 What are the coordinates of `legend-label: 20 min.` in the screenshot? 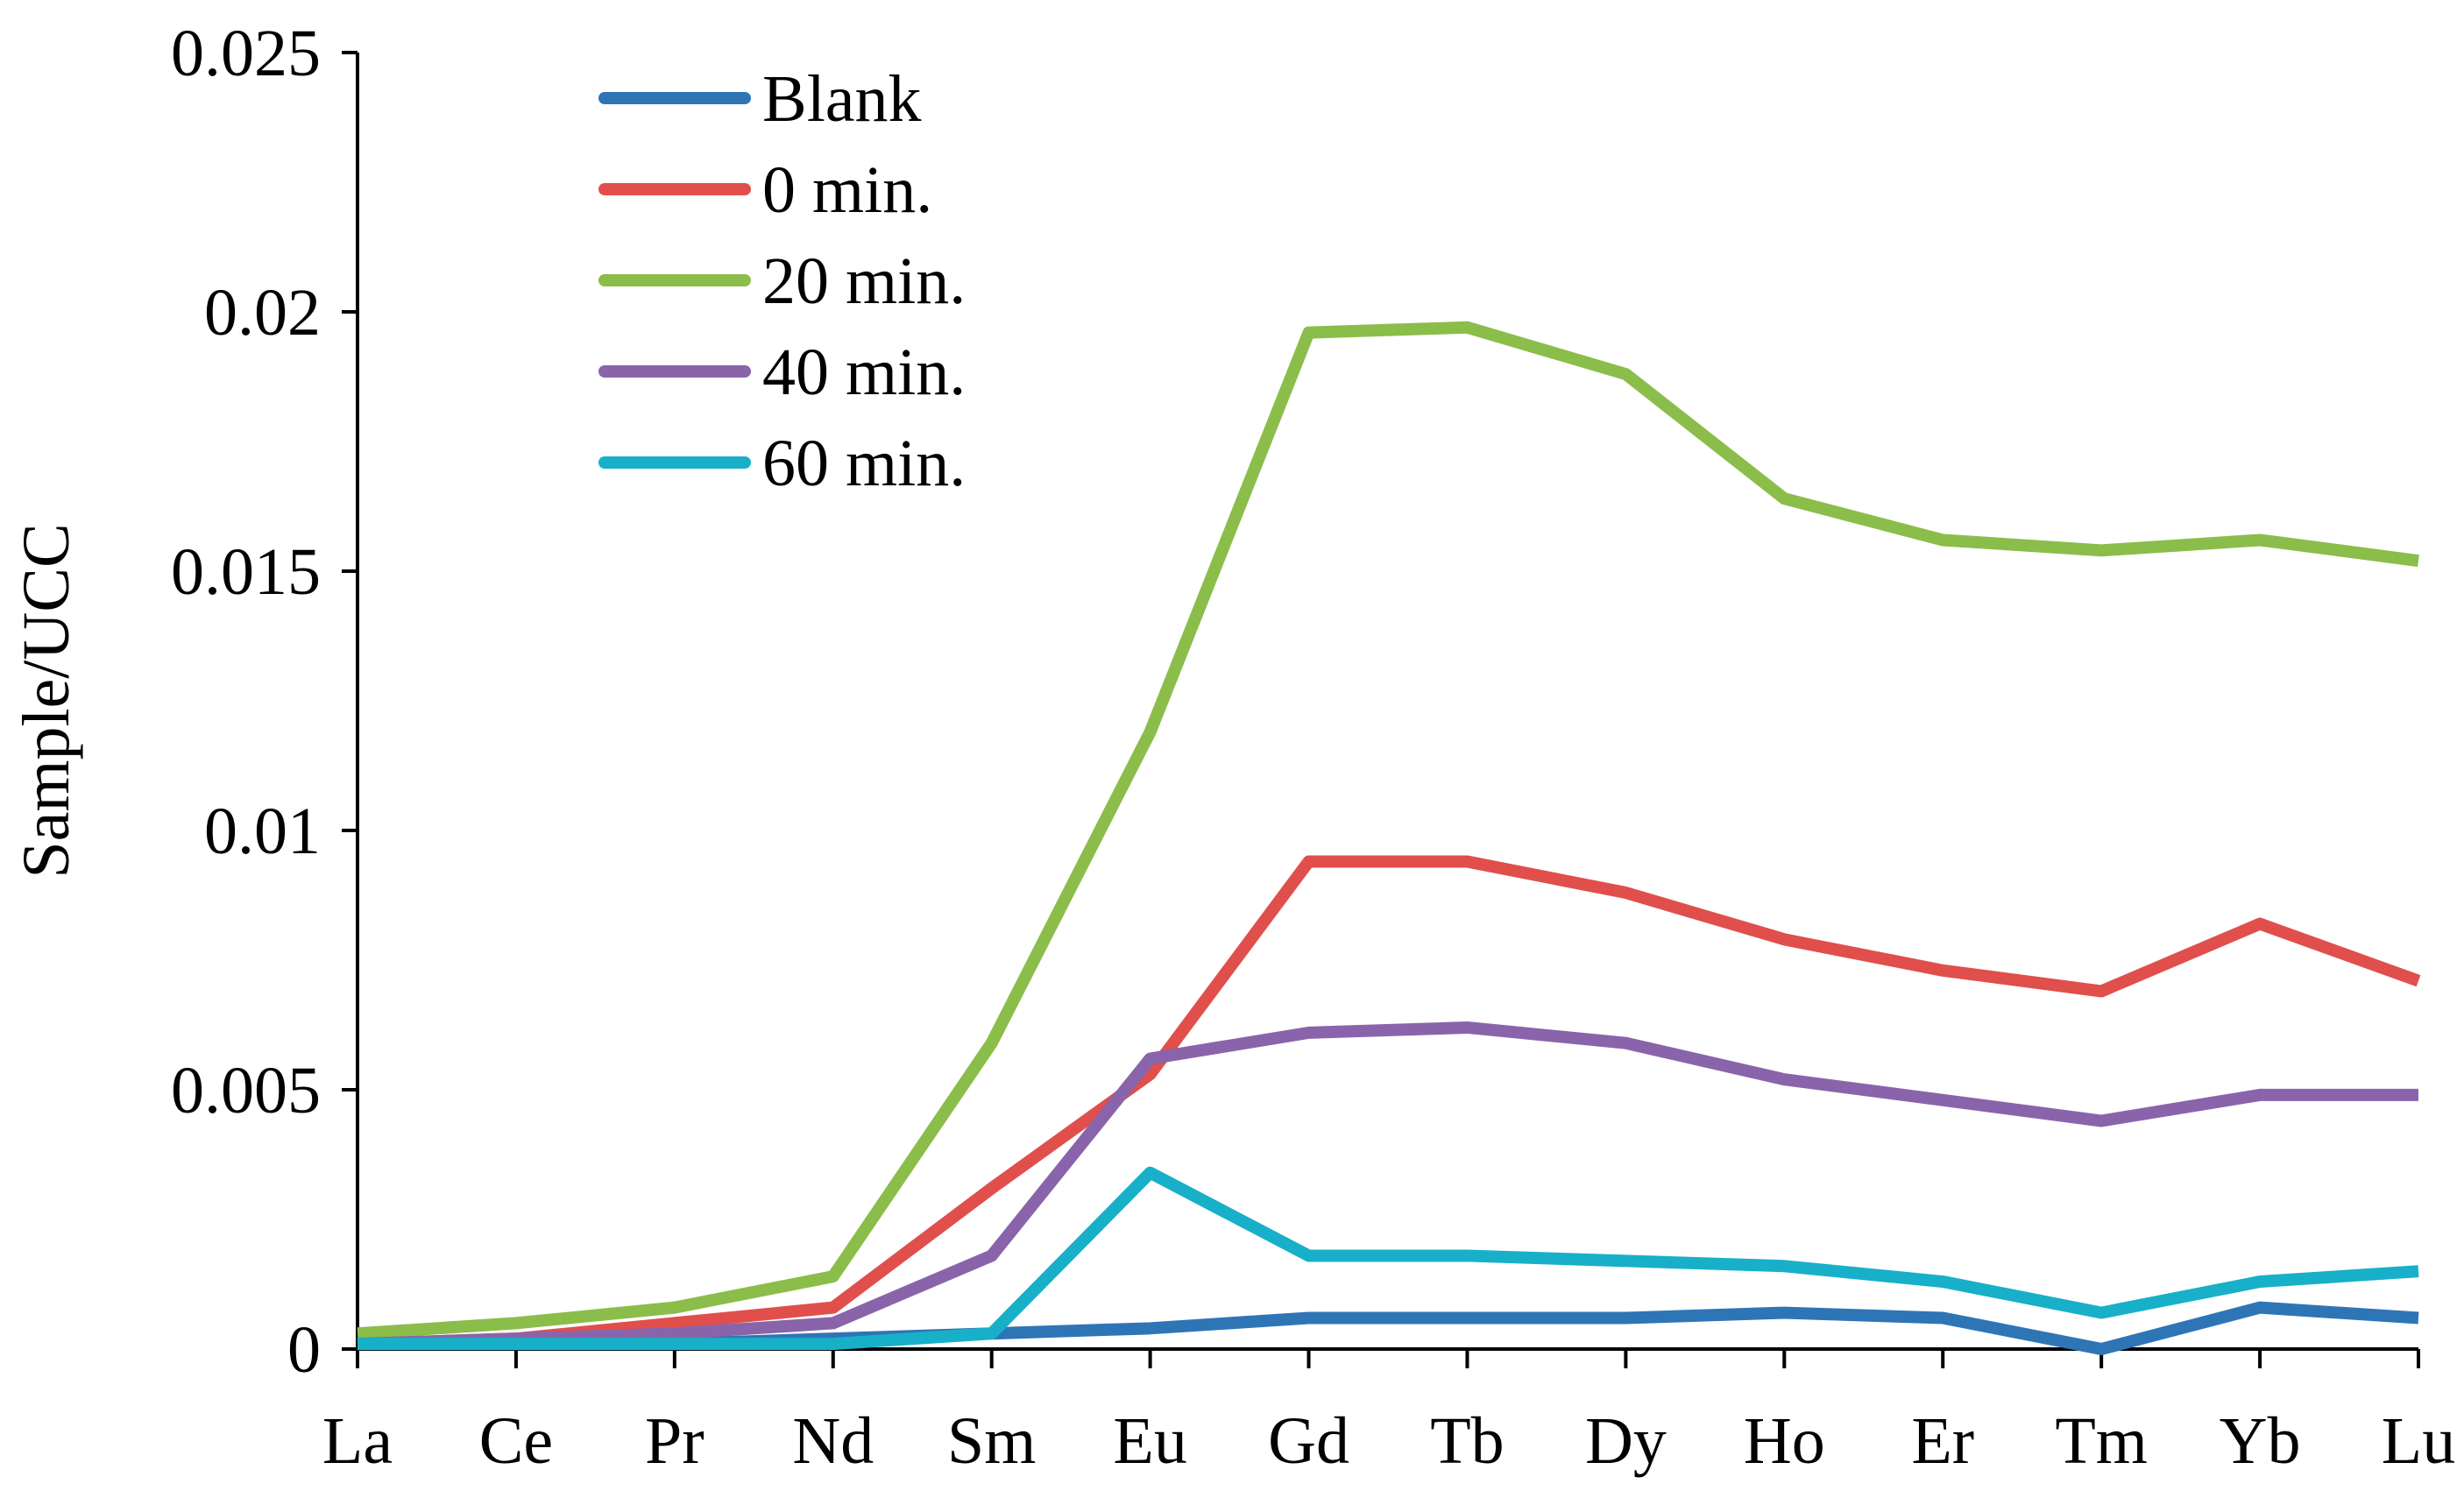 It's located at (864, 281).